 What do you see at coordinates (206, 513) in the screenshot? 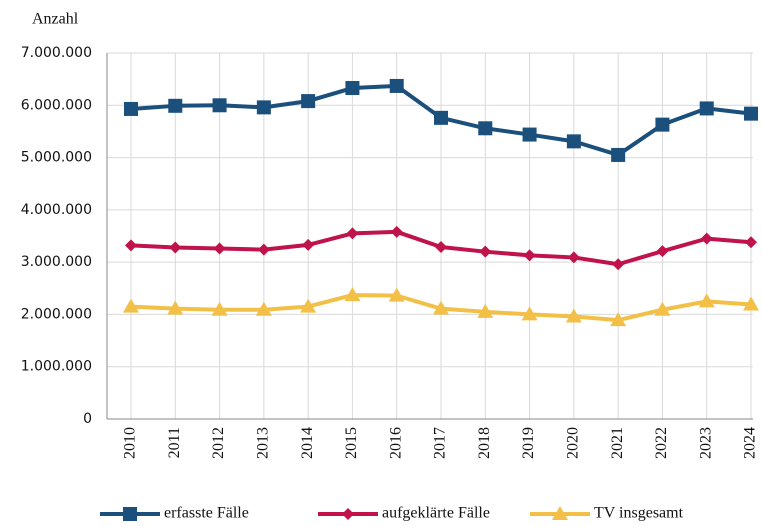
I see `legend-label: erfasste Fälle` at bounding box center [206, 513].